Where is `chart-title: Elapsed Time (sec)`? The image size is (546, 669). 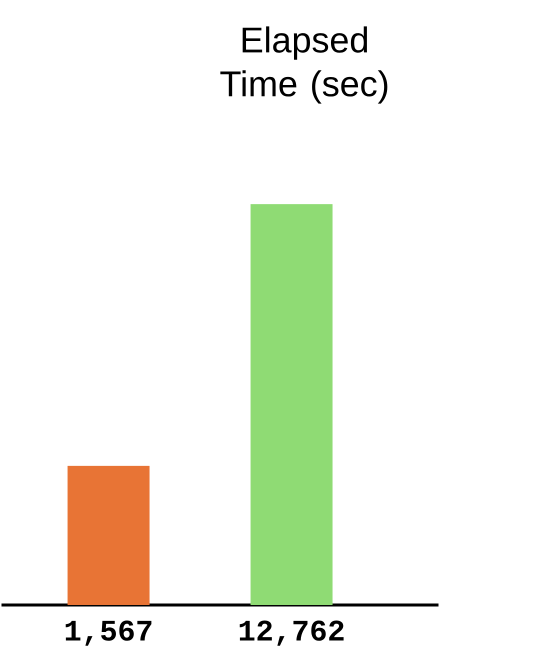 chart-title: Elapsed Time (sec) is located at coordinates (304, 65).